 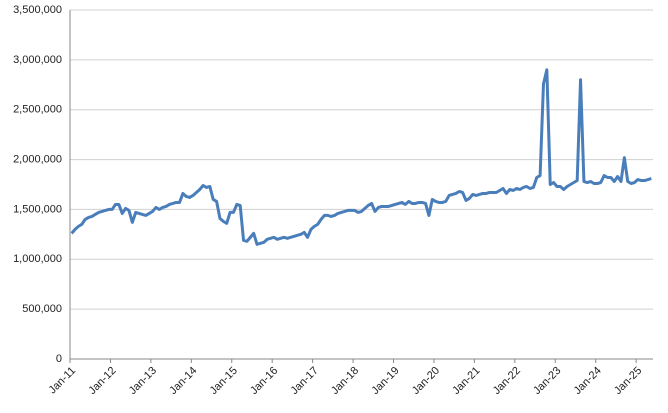 What do you see at coordinates (37, 159) in the screenshot?
I see `y-tick-label: 2,000,000` at bounding box center [37, 159].